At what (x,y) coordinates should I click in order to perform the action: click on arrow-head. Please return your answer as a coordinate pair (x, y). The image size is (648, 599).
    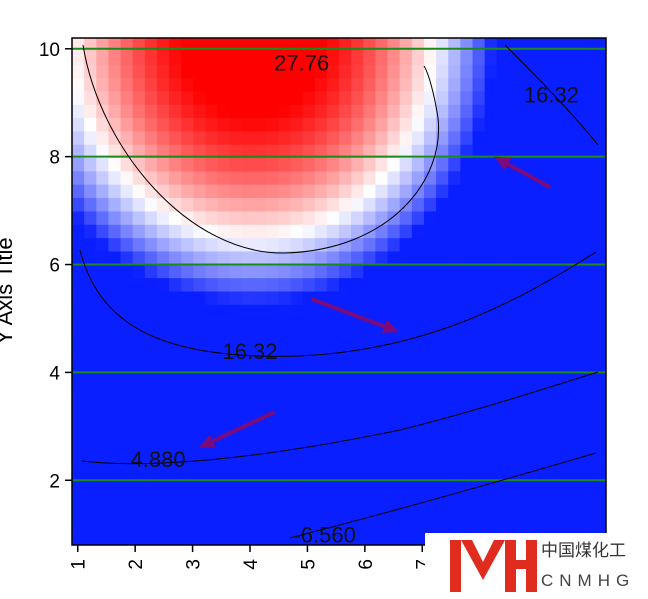
    Looking at the image, I should click on (390, 326).